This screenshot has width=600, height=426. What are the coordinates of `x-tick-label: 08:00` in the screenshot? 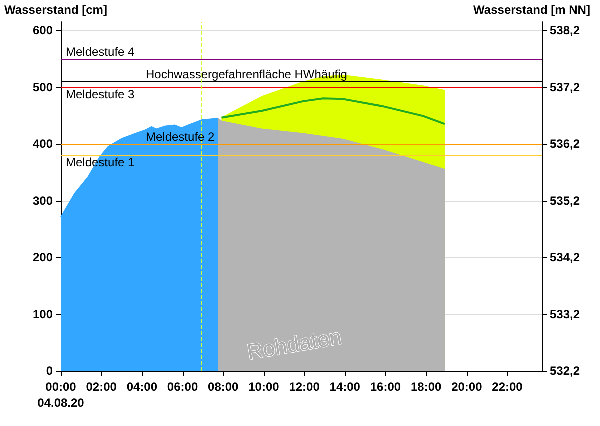 It's located at (224, 387).